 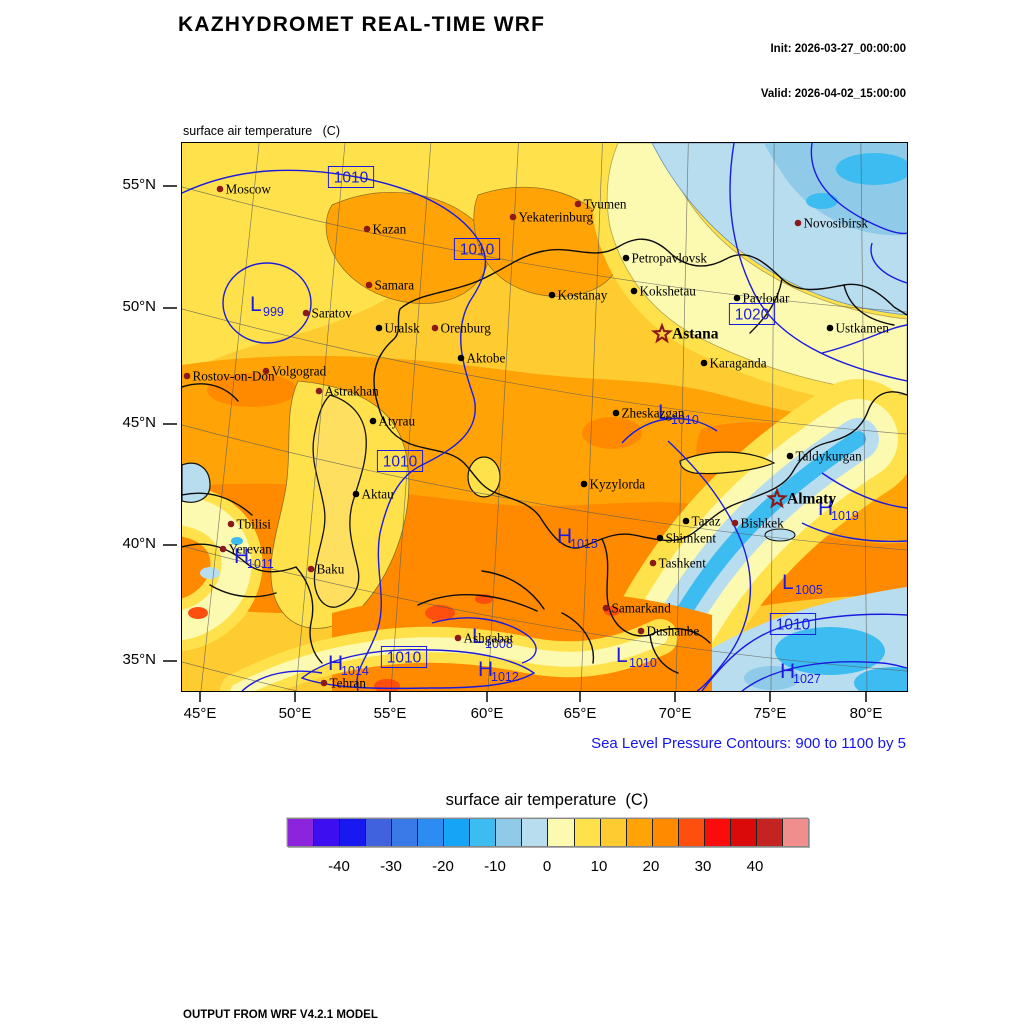 I want to click on pressure-center-value: 1019, so click(x=845, y=516).